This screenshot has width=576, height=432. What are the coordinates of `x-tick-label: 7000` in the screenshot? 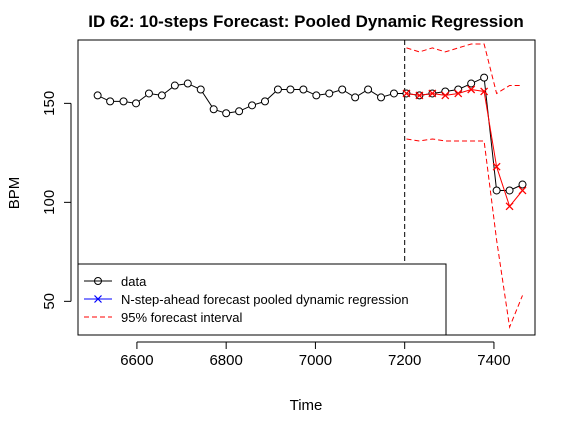 It's located at (315, 360).